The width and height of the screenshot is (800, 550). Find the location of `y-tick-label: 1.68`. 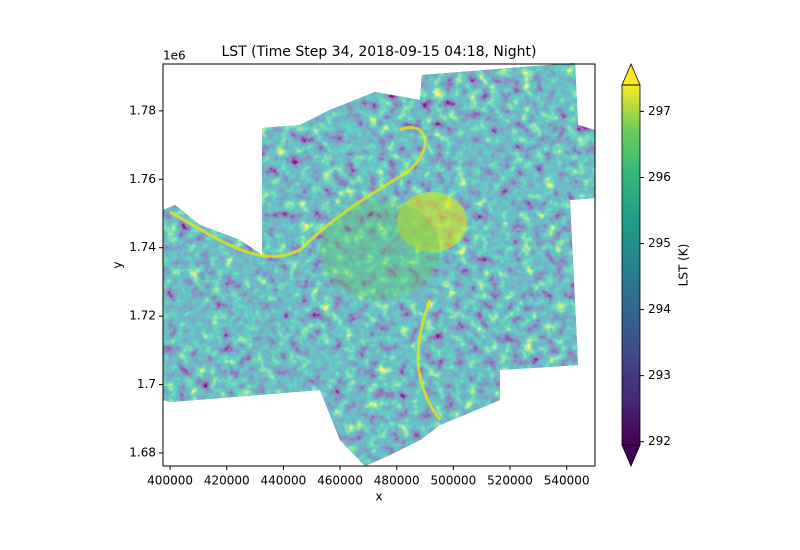

y-tick-label: 1.68 is located at coordinates (142, 452).